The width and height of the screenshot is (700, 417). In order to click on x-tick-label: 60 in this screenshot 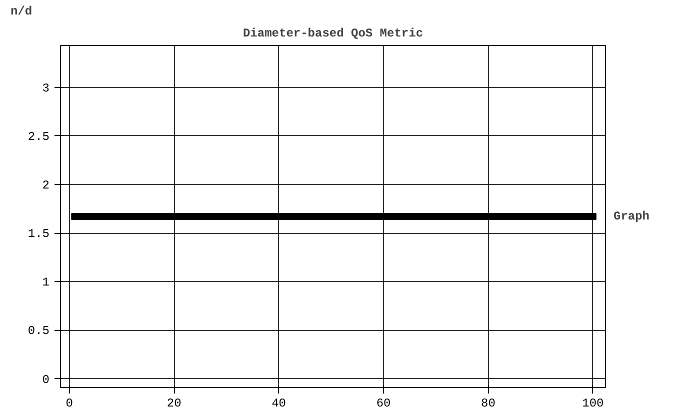, I will do `click(383, 403)`.